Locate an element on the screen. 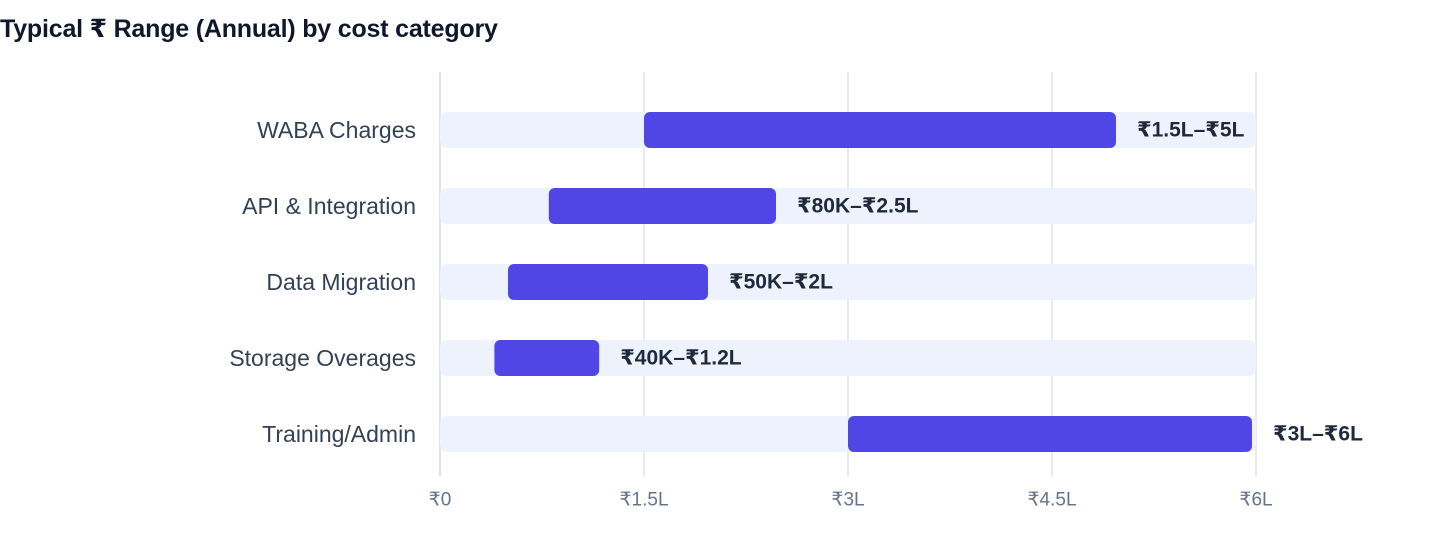 This screenshot has height=560, width=1440. value-label: ₹40K–₹1.2L is located at coordinates (681, 358).